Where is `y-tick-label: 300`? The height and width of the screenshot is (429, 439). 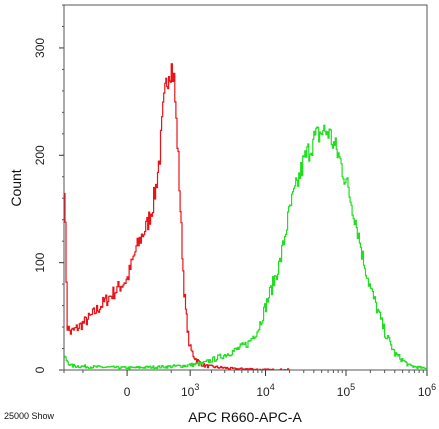 y-tick-label: 300 is located at coordinates (40, 48).